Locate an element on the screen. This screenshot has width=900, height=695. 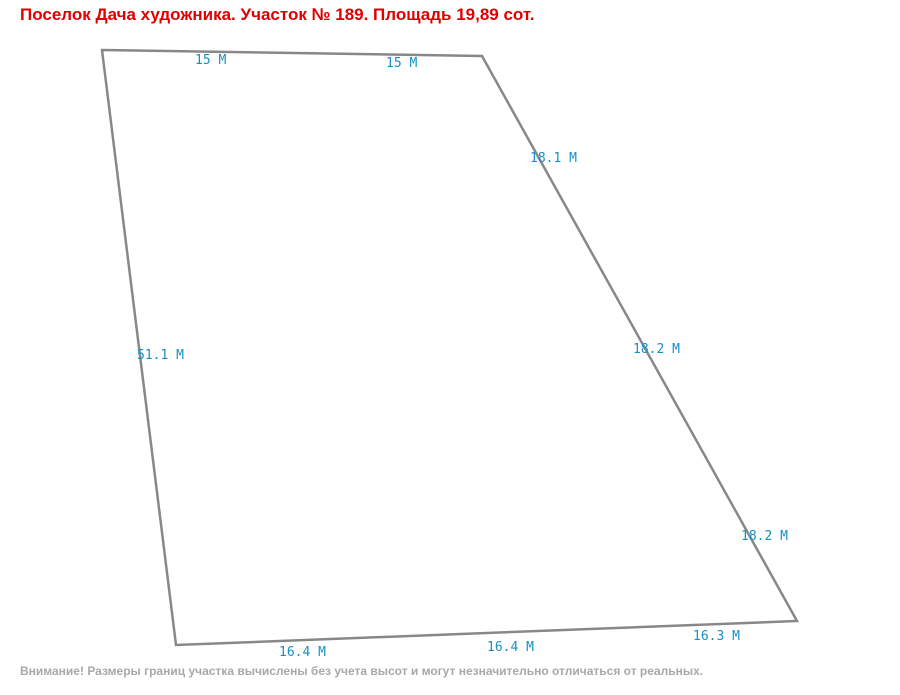
edge-label: 18.1 М is located at coordinates (553, 158).